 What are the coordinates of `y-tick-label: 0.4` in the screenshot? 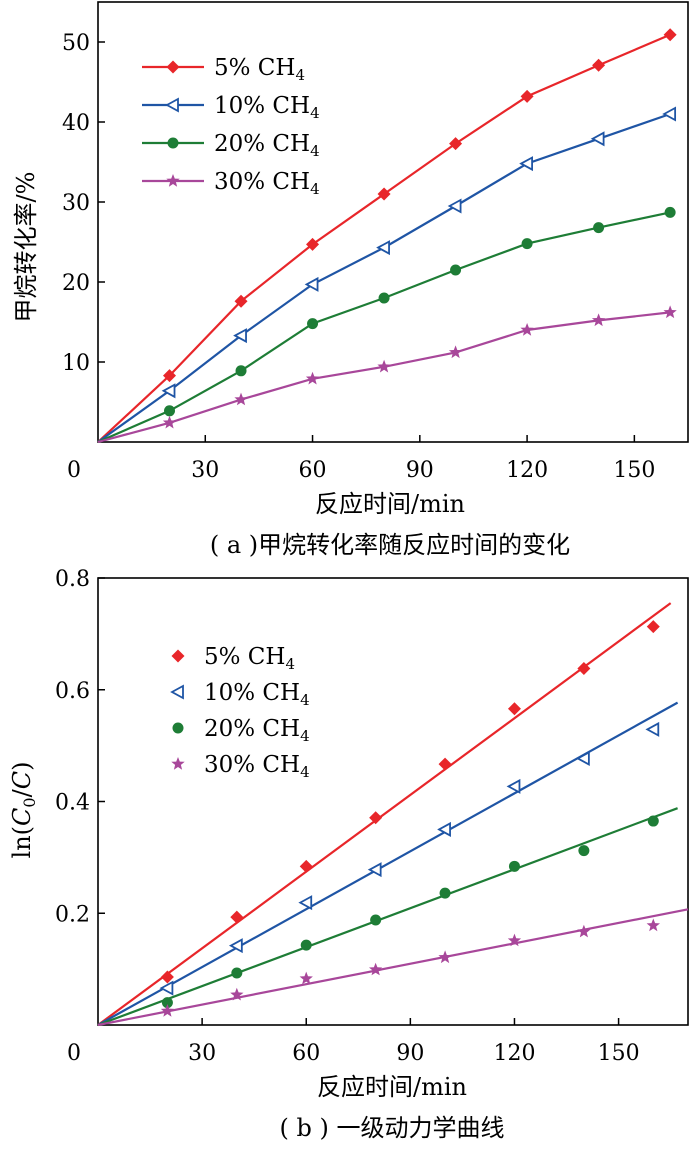 It's located at (72, 803).